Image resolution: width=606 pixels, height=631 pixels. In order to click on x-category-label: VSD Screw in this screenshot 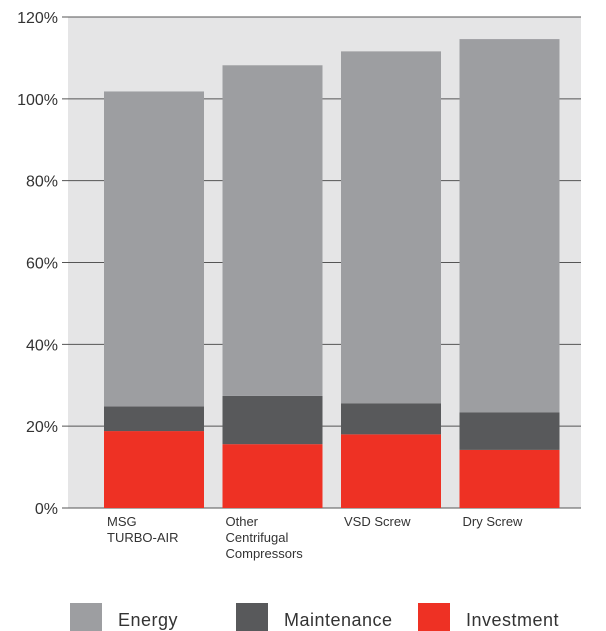, I will do `click(377, 521)`.